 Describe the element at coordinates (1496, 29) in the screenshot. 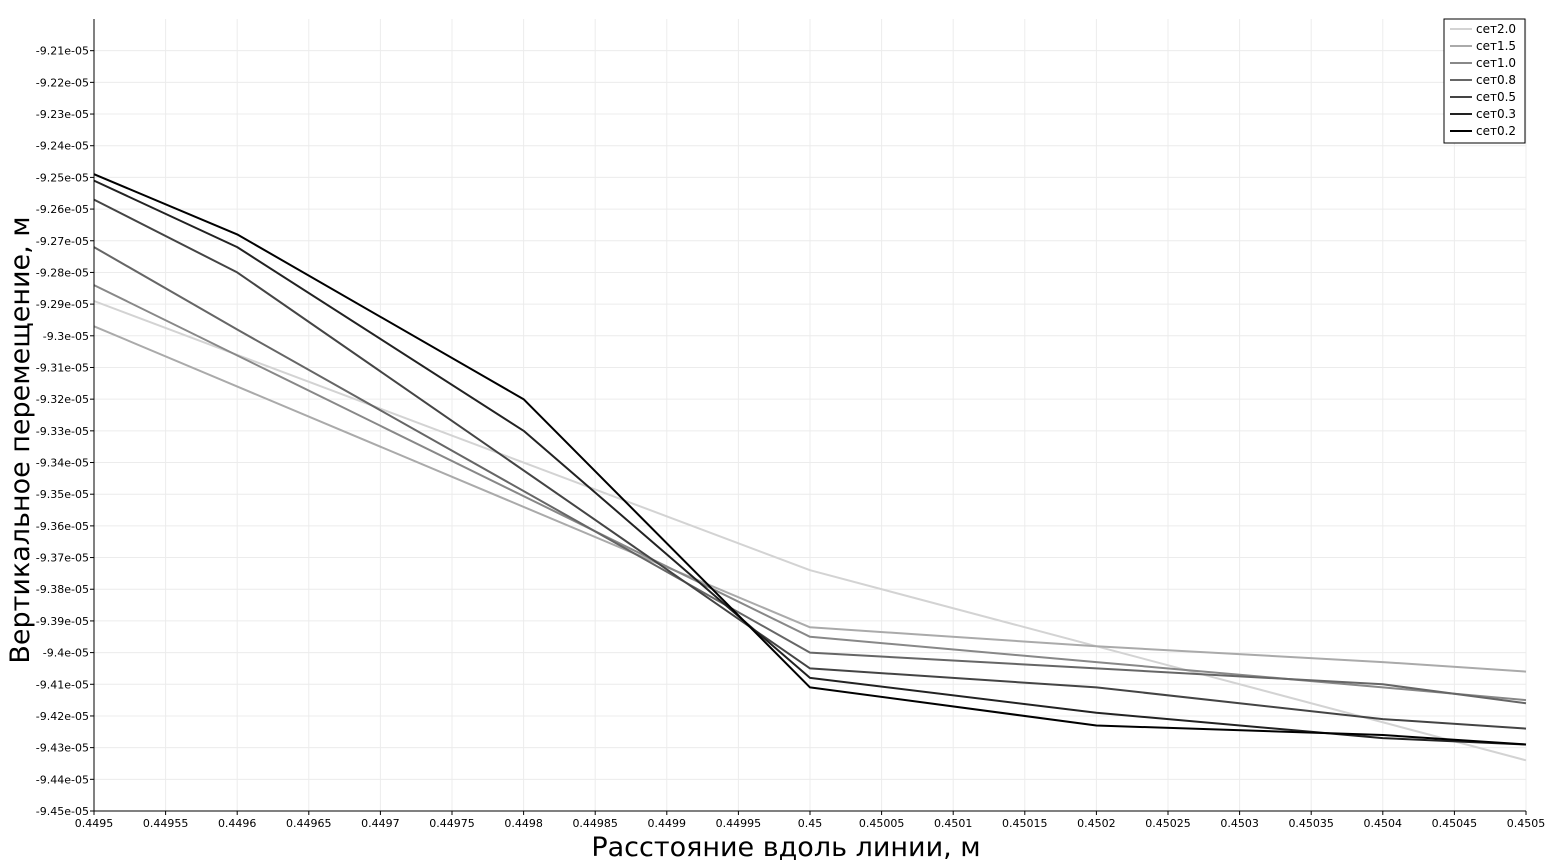

I see `legend-label: сет2.0` at that location.